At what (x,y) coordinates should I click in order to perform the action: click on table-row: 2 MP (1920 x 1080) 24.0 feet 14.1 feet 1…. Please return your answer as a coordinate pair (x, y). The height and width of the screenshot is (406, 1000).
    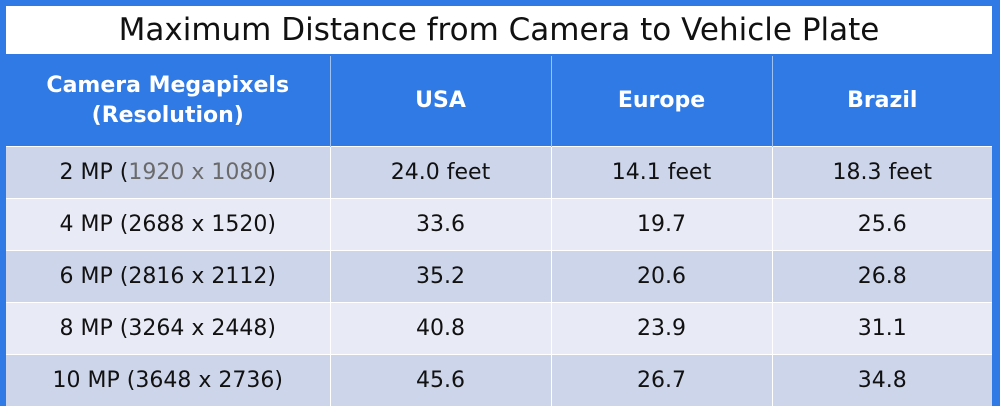
    Looking at the image, I should click on (499, 173).